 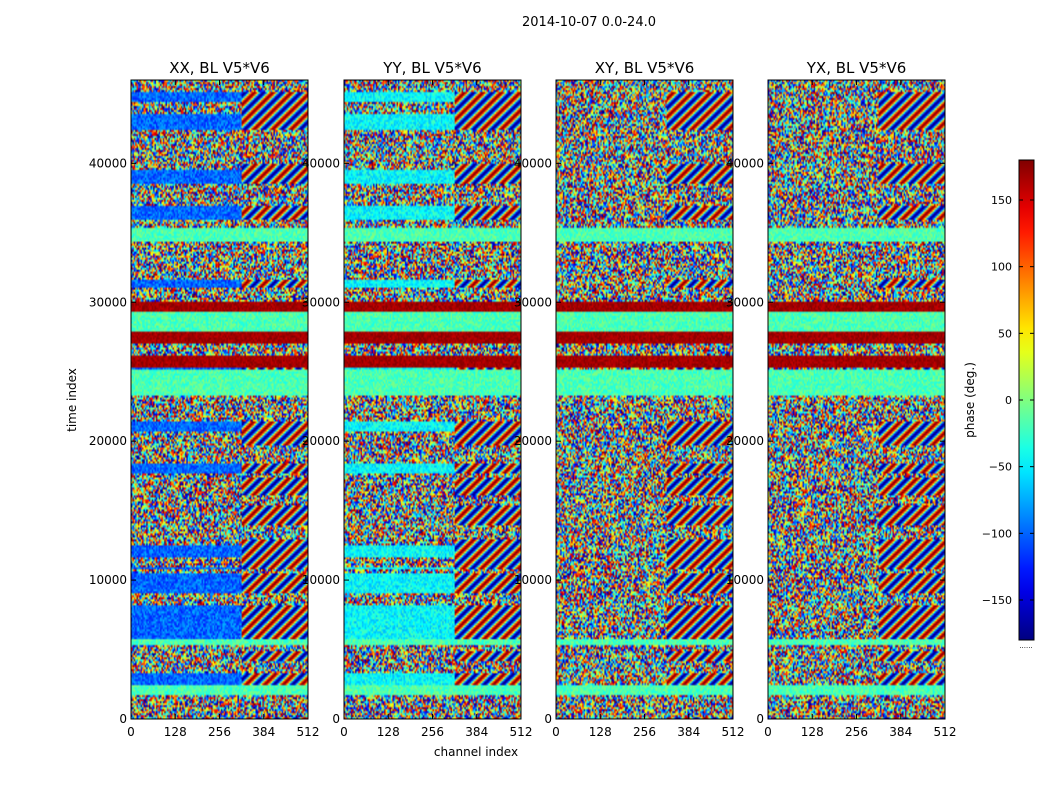 What do you see at coordinates (1001, 200) in the screenshot?
I see `colorbar-tick-label: 150` at bounding box center [1001, 200].